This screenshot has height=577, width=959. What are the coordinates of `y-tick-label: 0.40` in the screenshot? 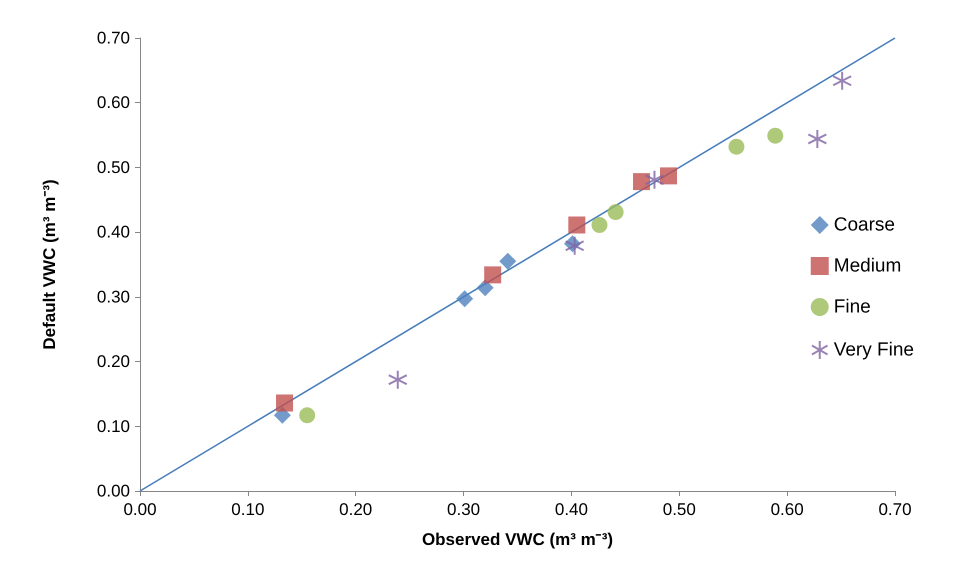 It's located at (113, 232).